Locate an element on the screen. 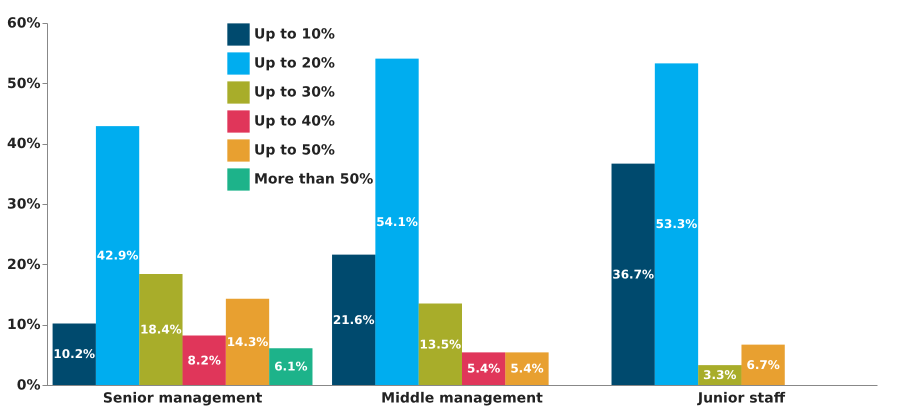 The width and height of the screenshot is (902, 412). text: 6.7% is located at coordinates (763, 365).